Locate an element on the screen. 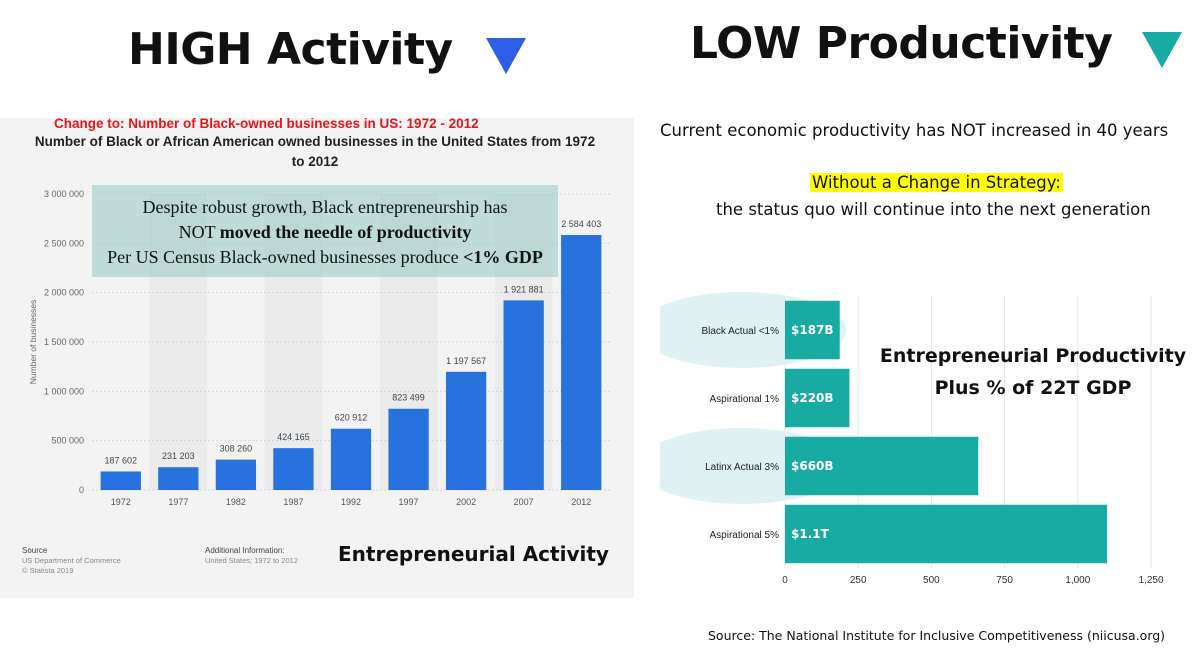 This screenshot has height=656, width=1200. bar-value-label: $1.1T is located at coordinates (810, 534).